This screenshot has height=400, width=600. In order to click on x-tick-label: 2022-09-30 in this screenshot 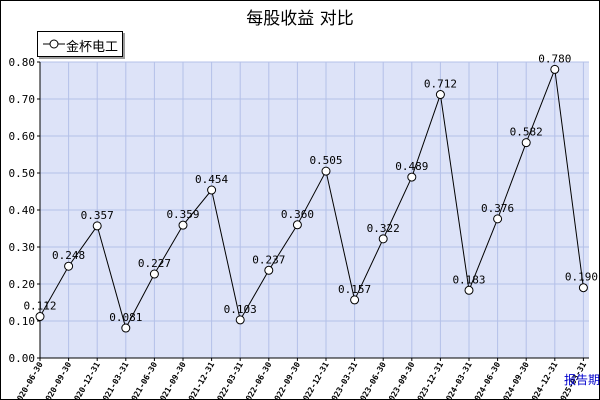, I will do `click(286, 380)`.